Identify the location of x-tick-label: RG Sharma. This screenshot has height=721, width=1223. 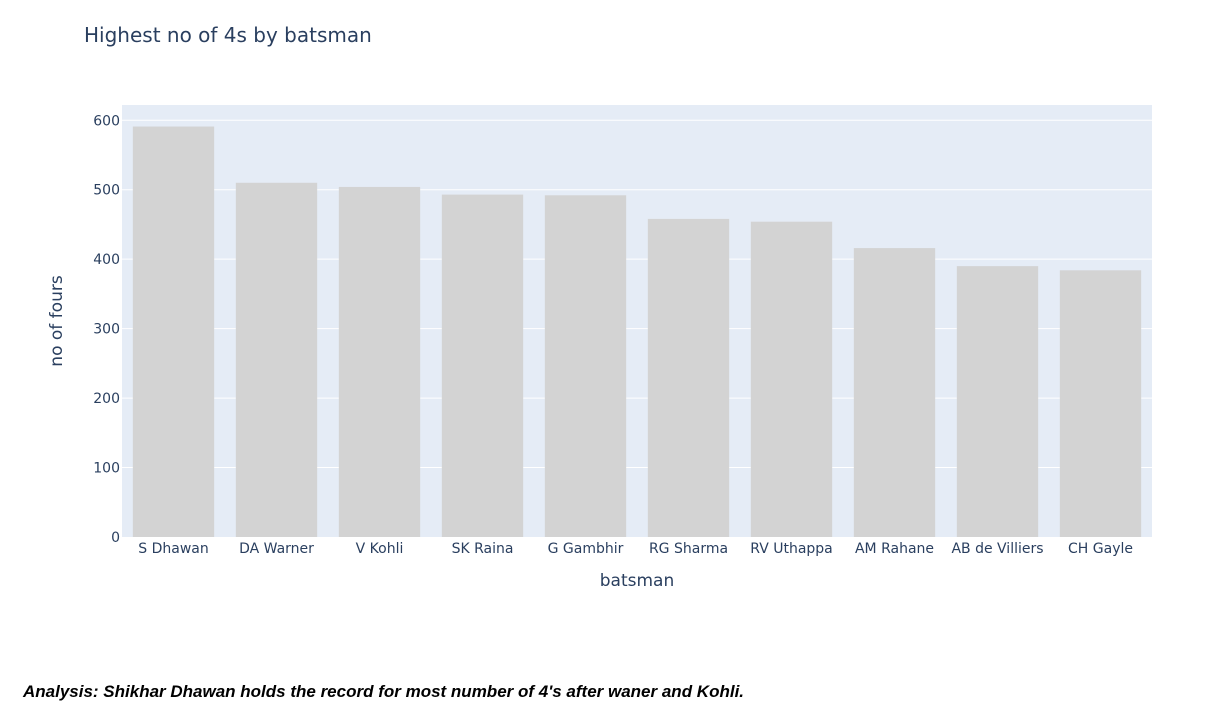
(688, 549).